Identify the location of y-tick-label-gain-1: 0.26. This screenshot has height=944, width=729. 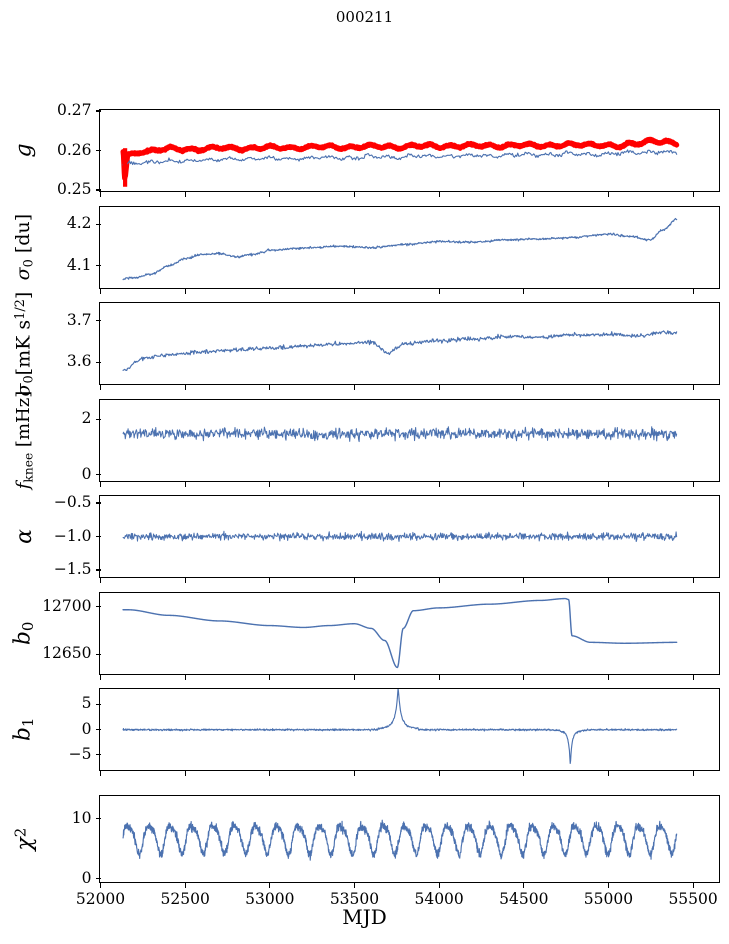
(74, 149).